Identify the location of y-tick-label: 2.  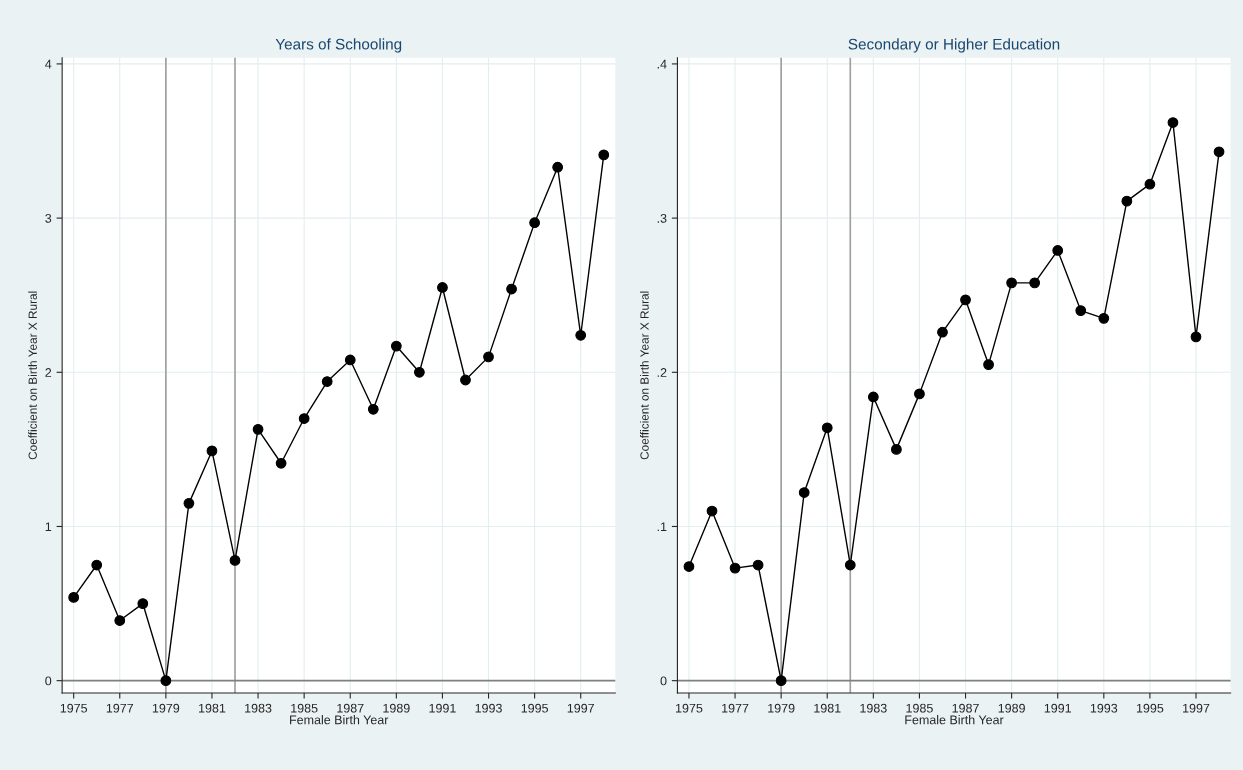
(48, 372).